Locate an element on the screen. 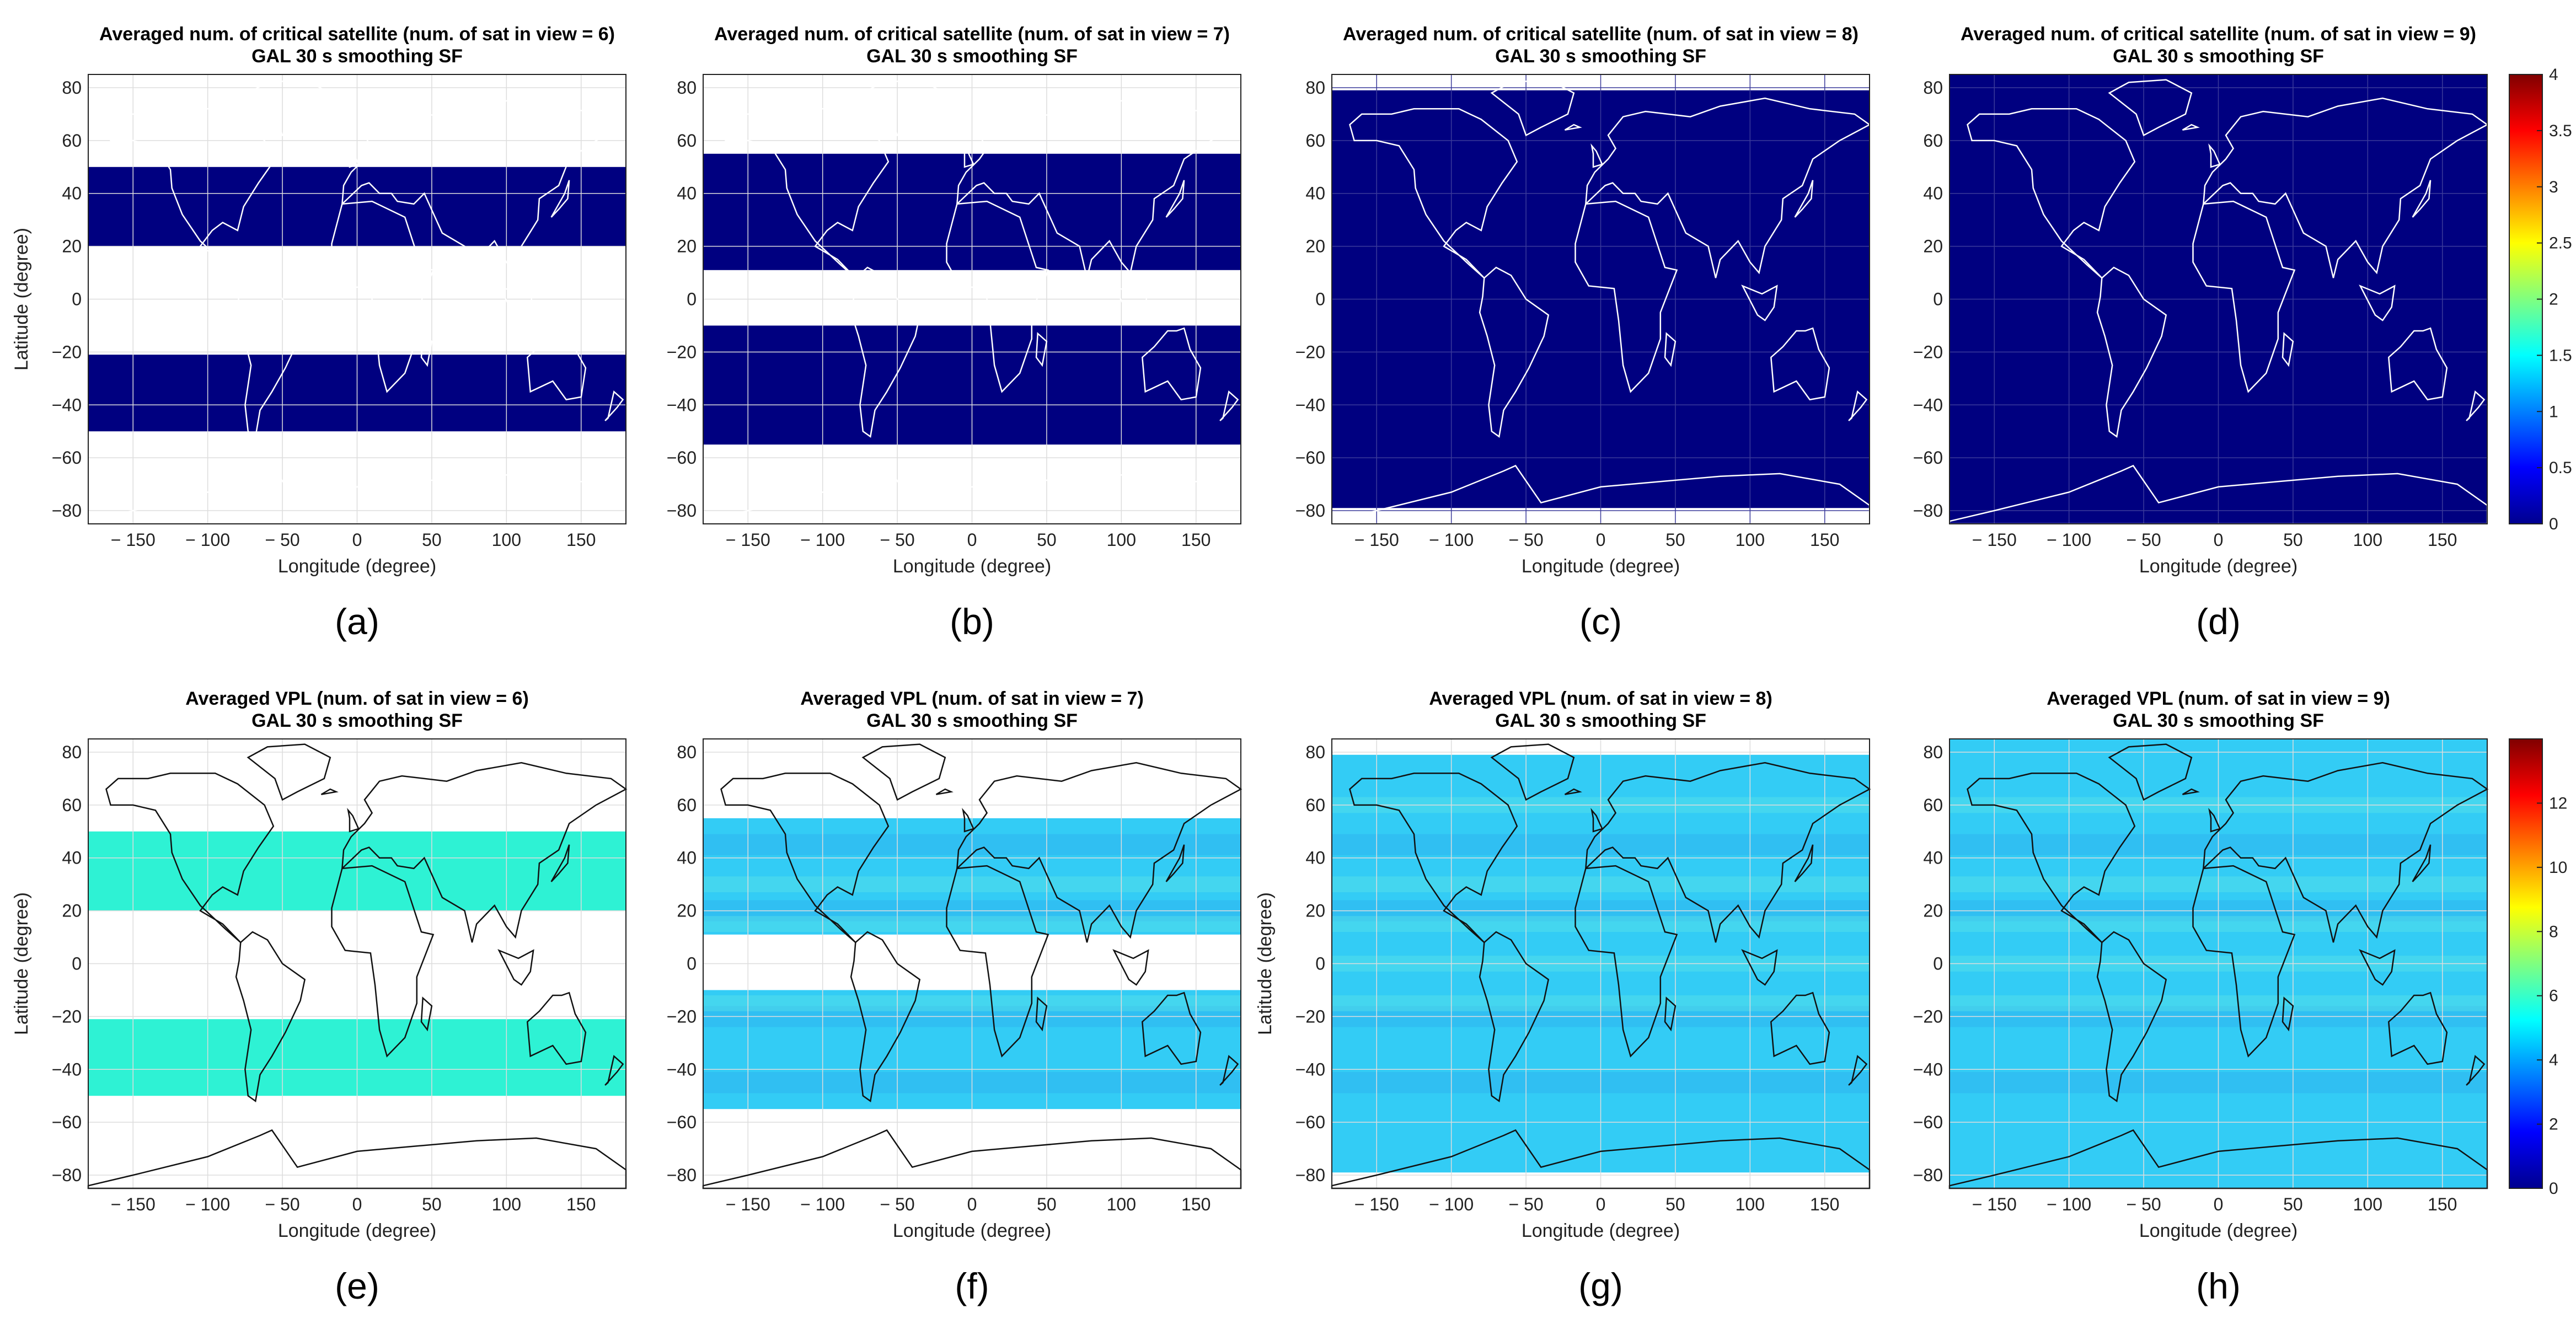 The width and height of the screenshot is (2576, 1324). colorbar-tick-label: 6 is located at coordinates (2553, 996).